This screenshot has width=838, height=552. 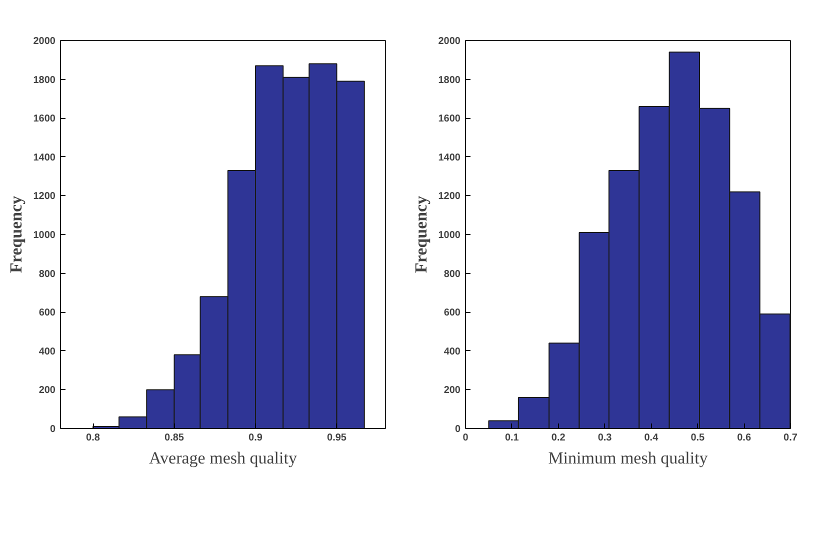 I want to click on x-tick-label: 0.95, so click(x=337, y=438).